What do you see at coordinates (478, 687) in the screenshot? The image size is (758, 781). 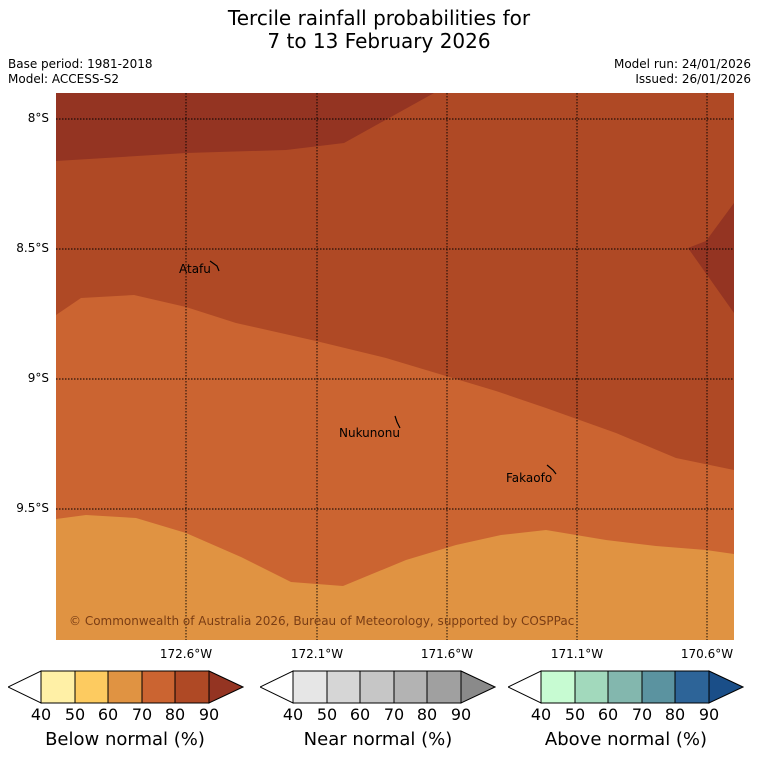 I see `colorbar-near-high-extend` at bounding box center [478, 687].